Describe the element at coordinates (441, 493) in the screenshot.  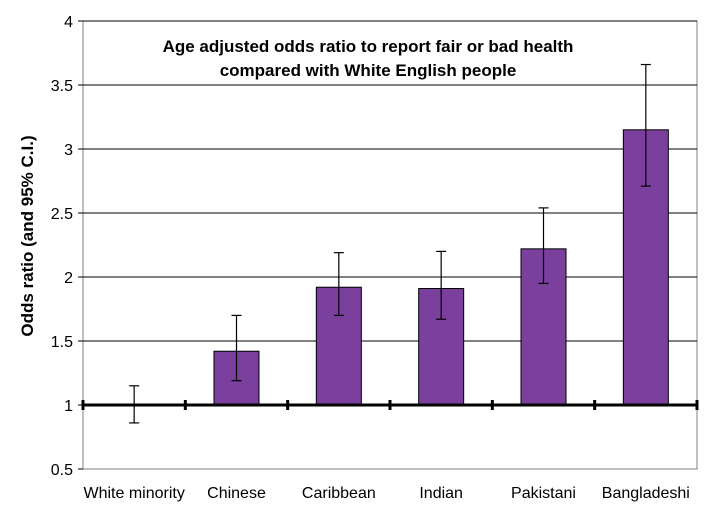
I see `x-category-label: Indian` at that location.